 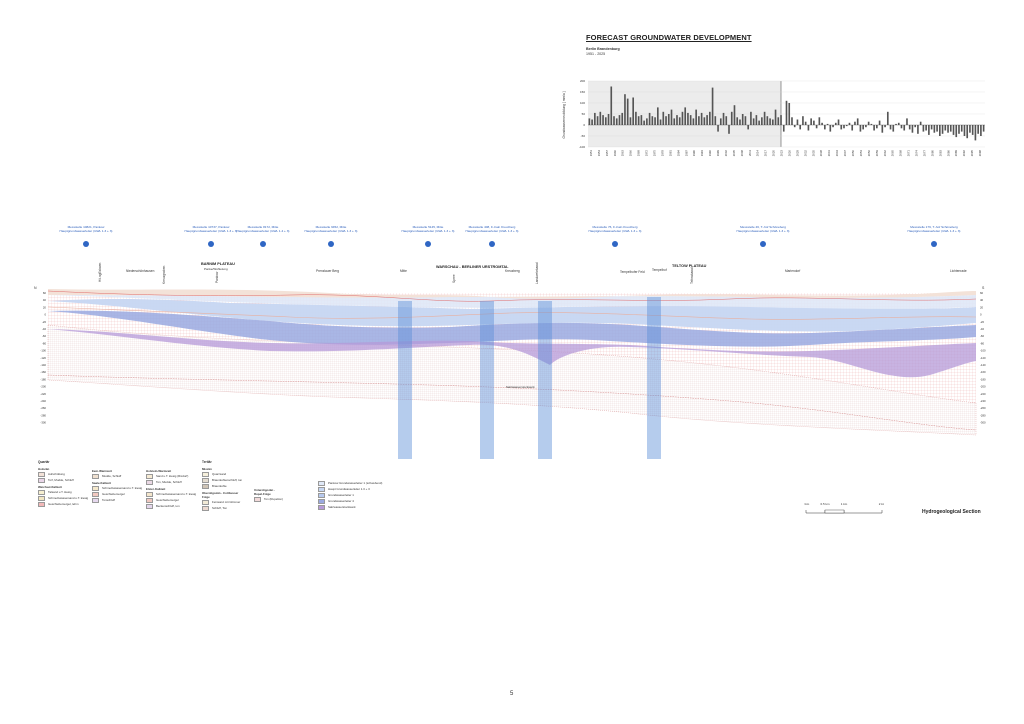 What do you see at coordinates (983, 387) in the screenshot?
I see `depth-tick-right: -200` at bounding box center [983, 387].